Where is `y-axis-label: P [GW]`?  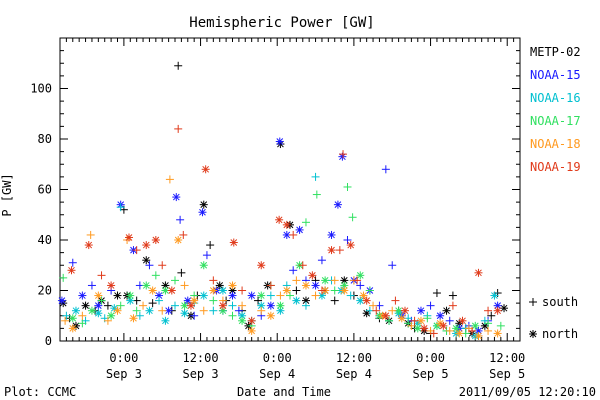
y-axis-label: P [GW] is located at coordinates (7, 194).